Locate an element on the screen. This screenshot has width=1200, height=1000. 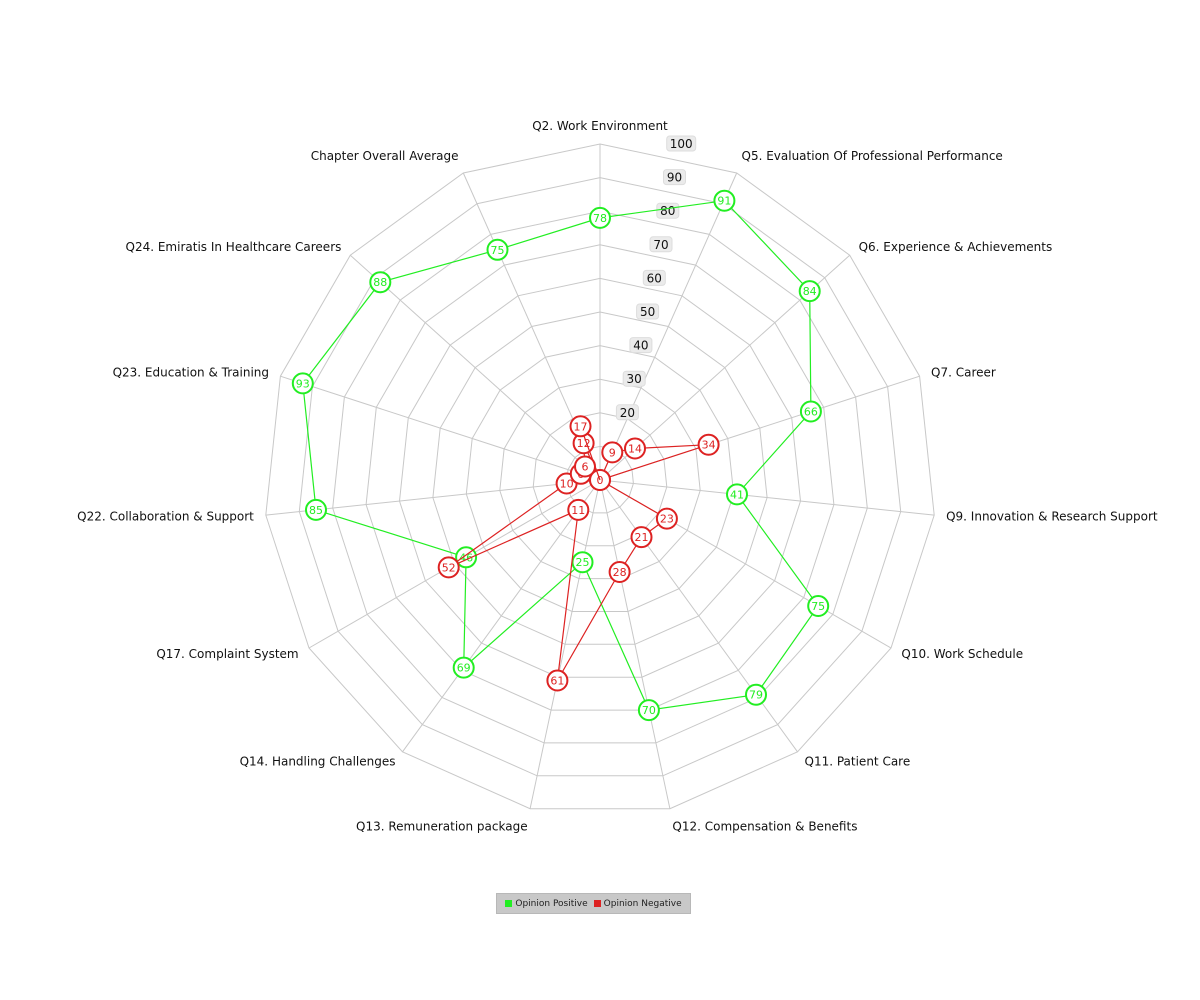
data-label: 69 is located at coordinates (464, 668).